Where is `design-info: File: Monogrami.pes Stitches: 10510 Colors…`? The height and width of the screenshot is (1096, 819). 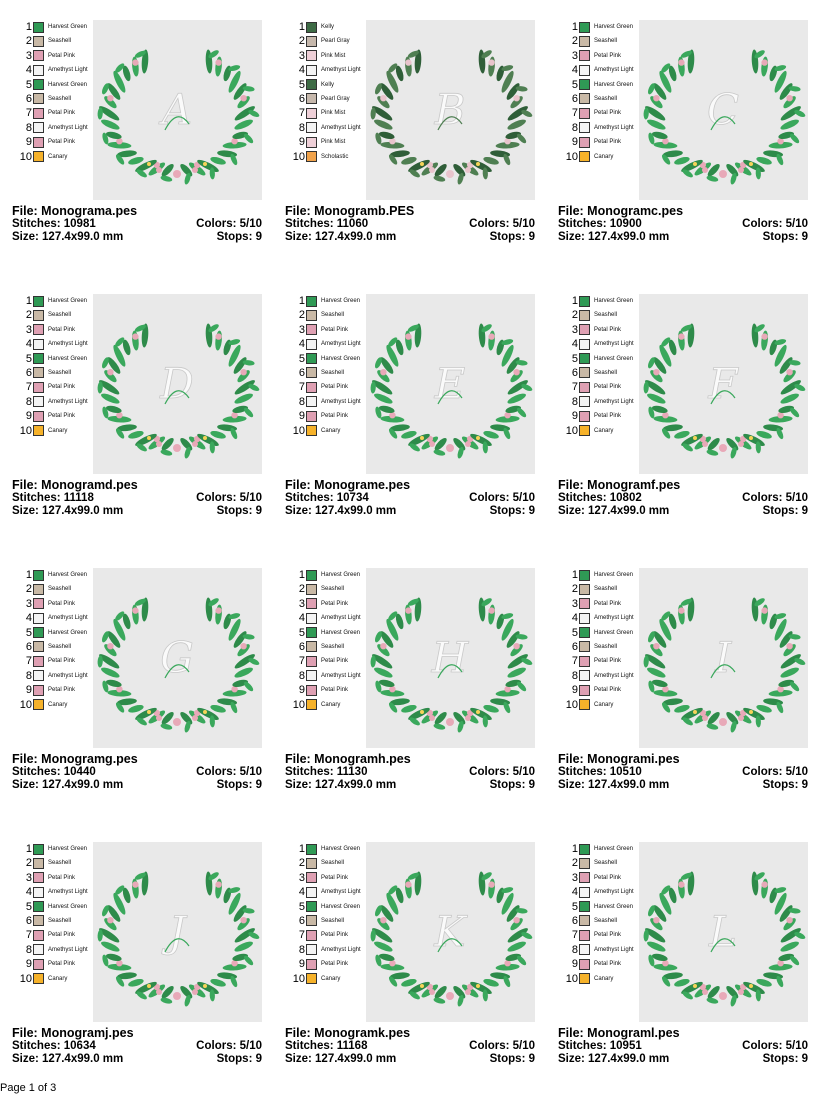 design-info: File: Monogrami.pes Stitches: 10510 Colors… is located at coordinates (684, 772).